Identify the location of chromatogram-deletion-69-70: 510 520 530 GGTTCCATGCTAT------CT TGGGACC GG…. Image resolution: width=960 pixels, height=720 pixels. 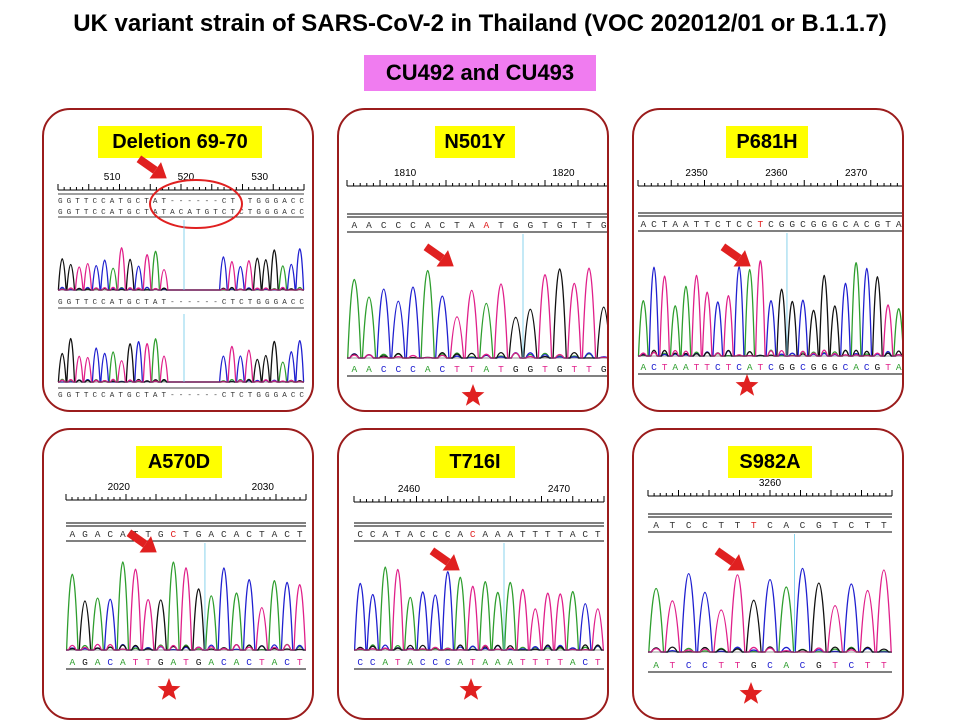
(181, 277).